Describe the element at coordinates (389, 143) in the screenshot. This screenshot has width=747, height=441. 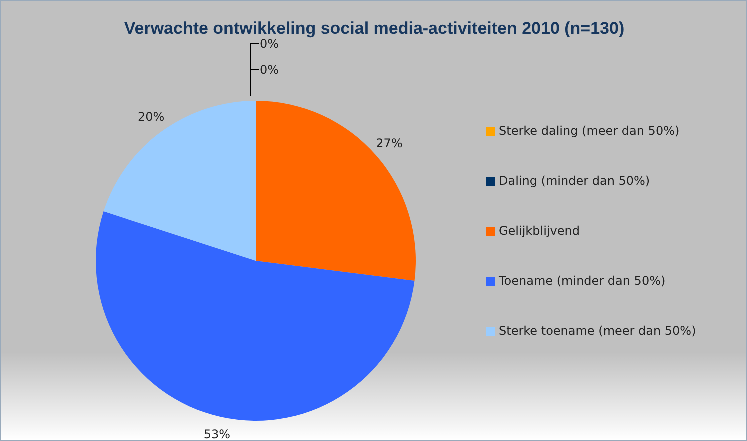
I see `data-label: 27%` at that location.